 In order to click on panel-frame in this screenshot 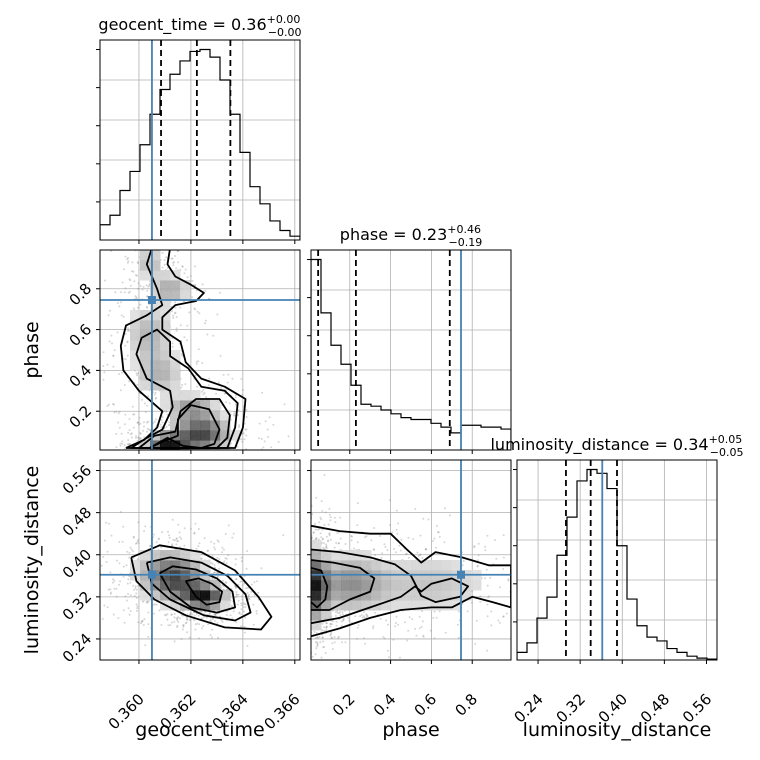, I will do `click(200, 350)`.